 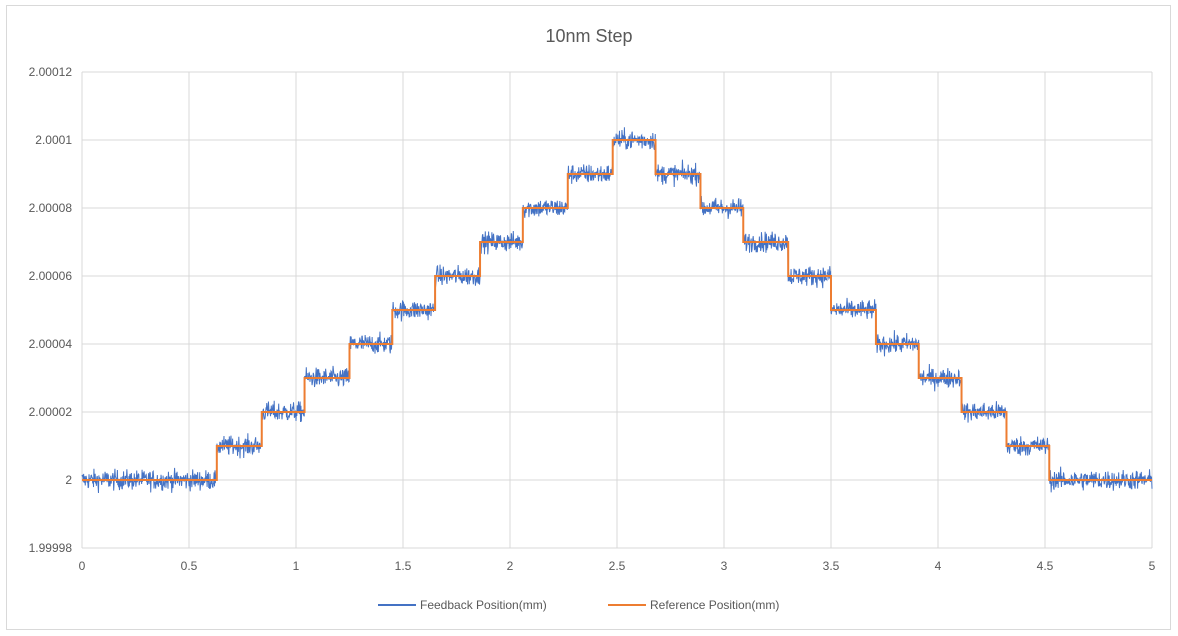 I want to click on y-tick-label: 1.99998, so click(x=51, y=548).